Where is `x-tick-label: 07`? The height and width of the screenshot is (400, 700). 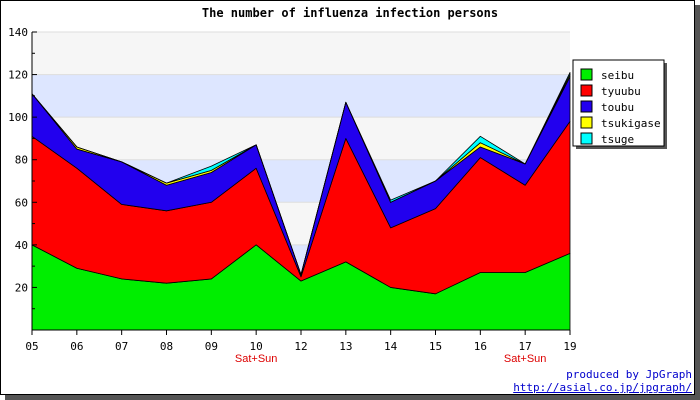 x-tick-label: 07 is located at coordinates (121, 346).